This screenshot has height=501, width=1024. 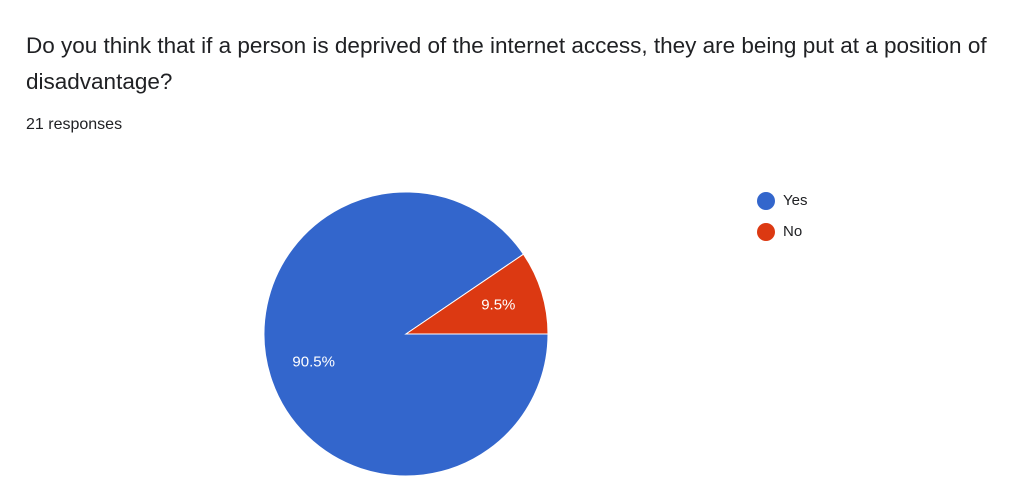 What do you see at coordinates (74, 124) in the screenshot?
I see `chart-subtitle: 21 responses` at bounding box center [74, 124].